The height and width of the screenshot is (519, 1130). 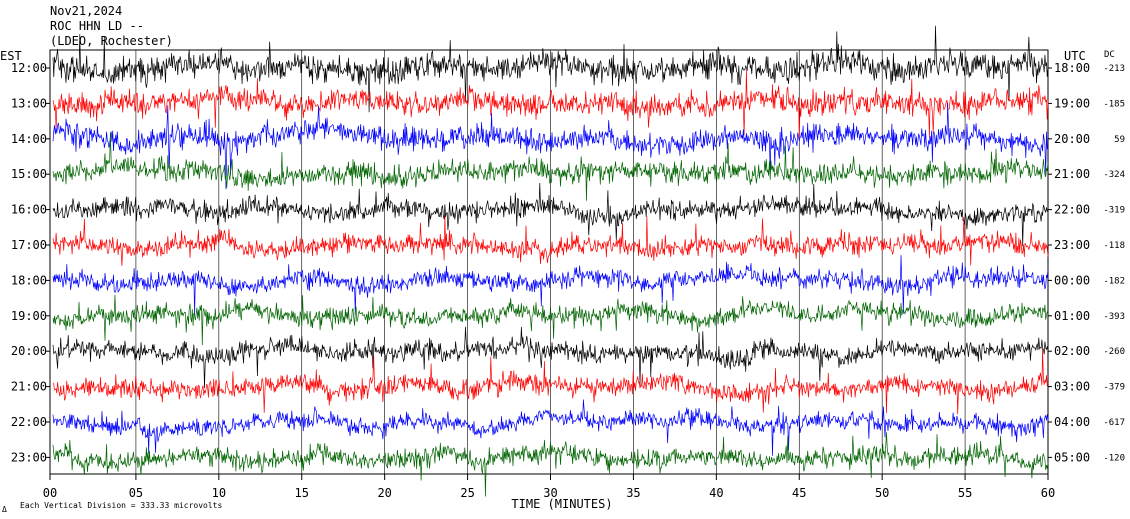 I want to click on dc-value: -182, so click(x=1114, y=281).